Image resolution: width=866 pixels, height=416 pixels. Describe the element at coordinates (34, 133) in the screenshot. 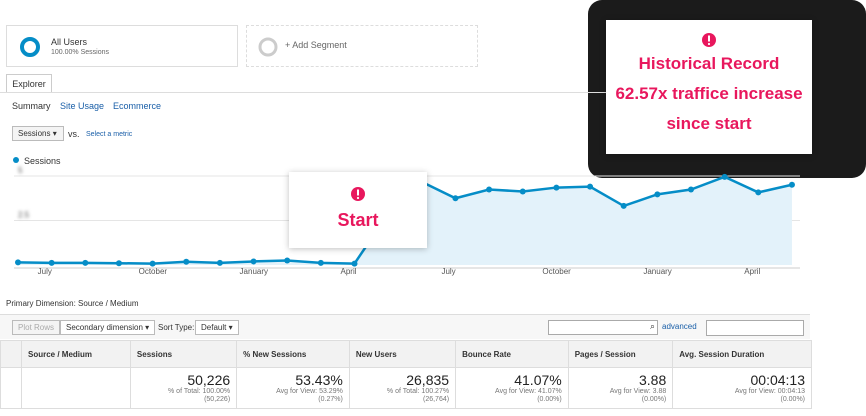

I see `metric-label: Sessions` at that location.